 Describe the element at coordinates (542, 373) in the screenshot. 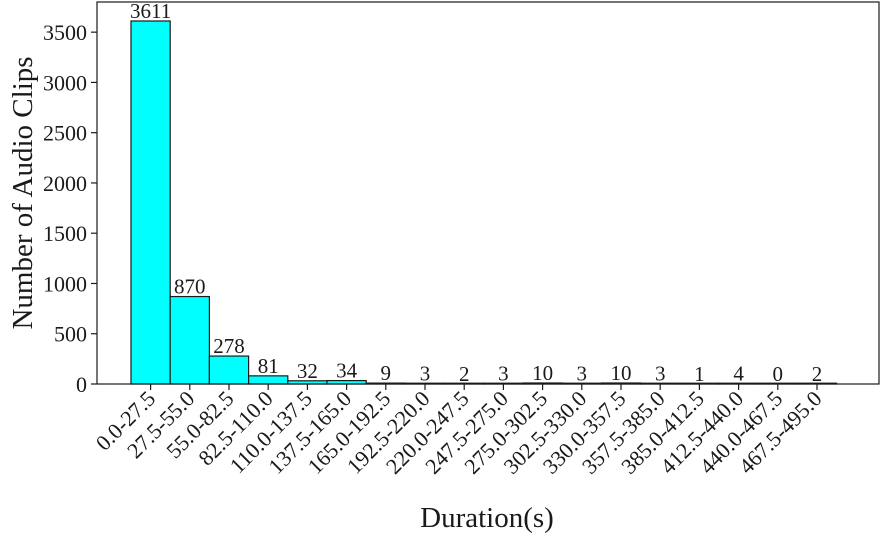

I see `data-label-275.0-302.5: 10` at that location.